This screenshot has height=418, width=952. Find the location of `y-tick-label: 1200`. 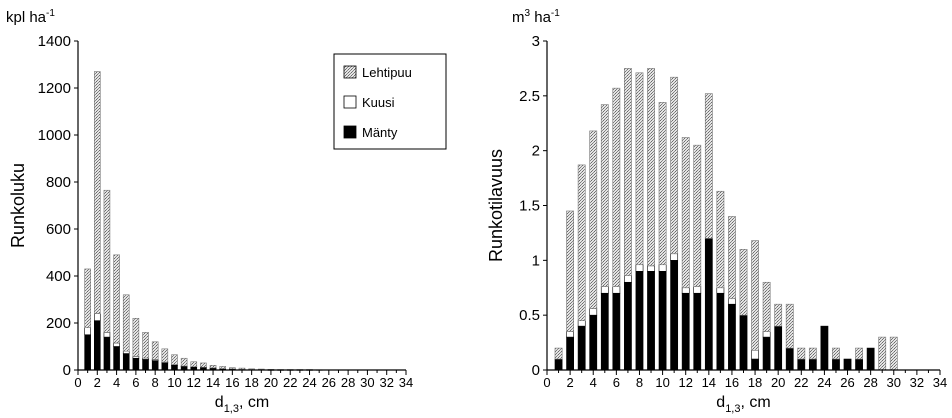

y-tick-label: 1200 is located at coordinates (54, 88).